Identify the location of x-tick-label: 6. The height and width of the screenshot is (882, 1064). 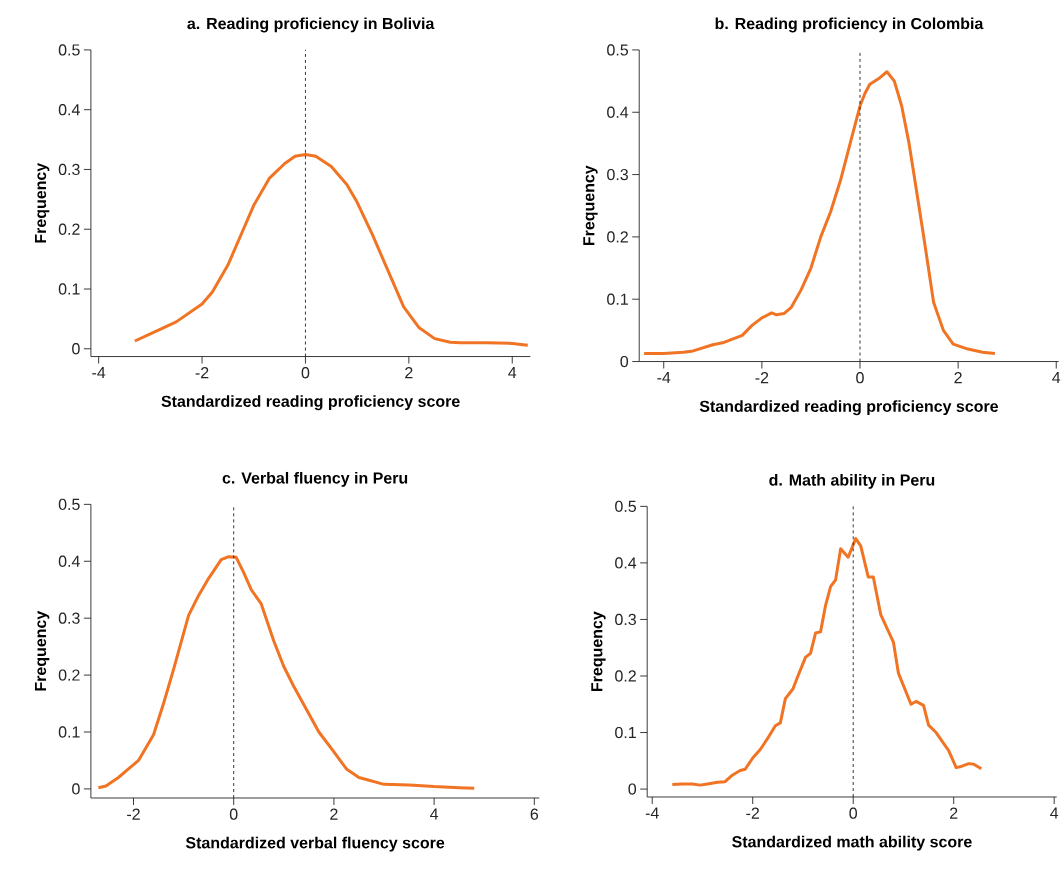
(534, 814).